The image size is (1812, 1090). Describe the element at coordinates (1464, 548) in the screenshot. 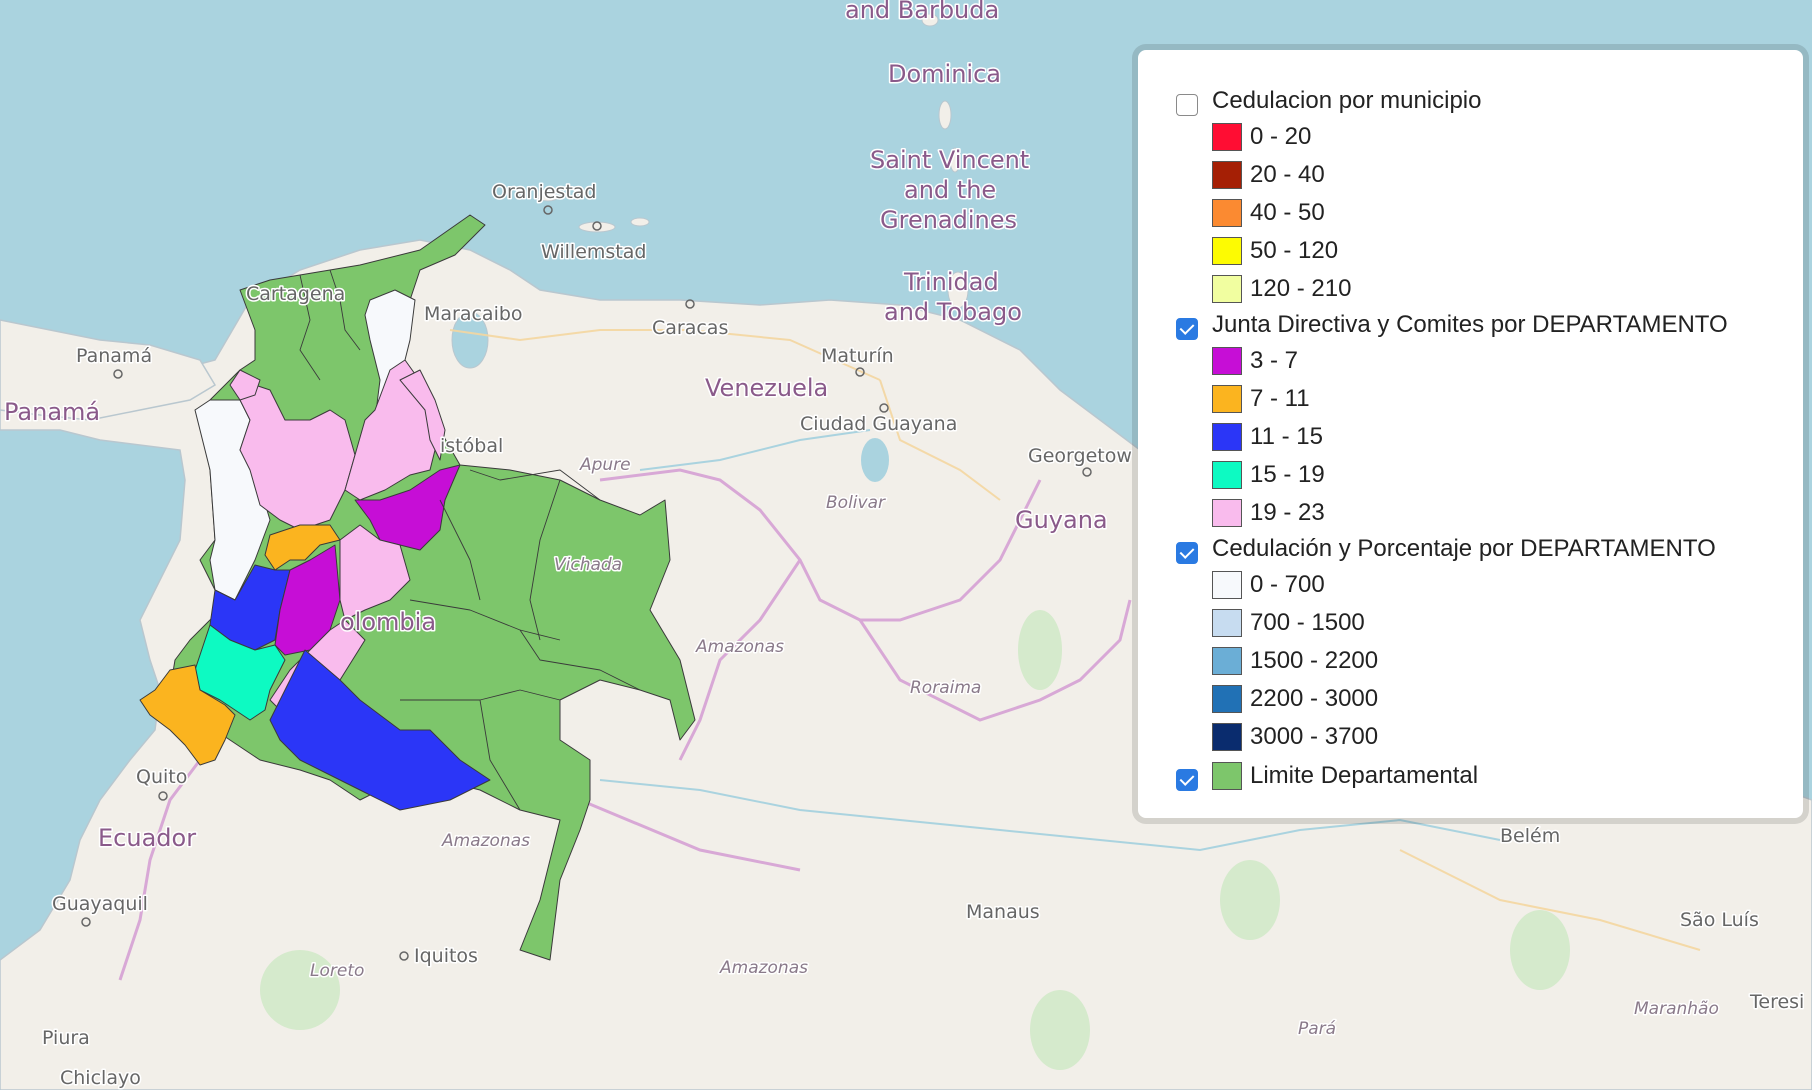

I see `layer-title: Cedulación y Porcentaje por DEPARTAMENTO` at that location.